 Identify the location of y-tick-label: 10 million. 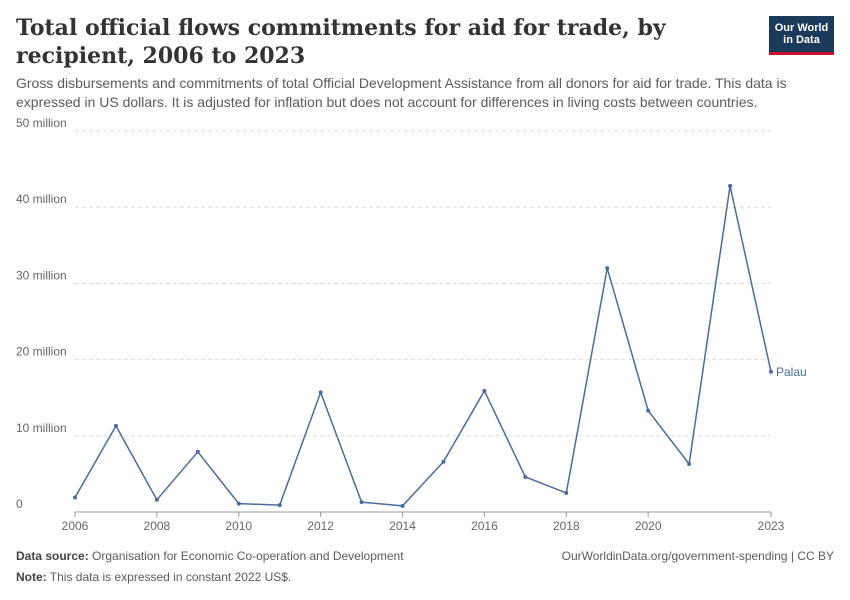
(41, 428).